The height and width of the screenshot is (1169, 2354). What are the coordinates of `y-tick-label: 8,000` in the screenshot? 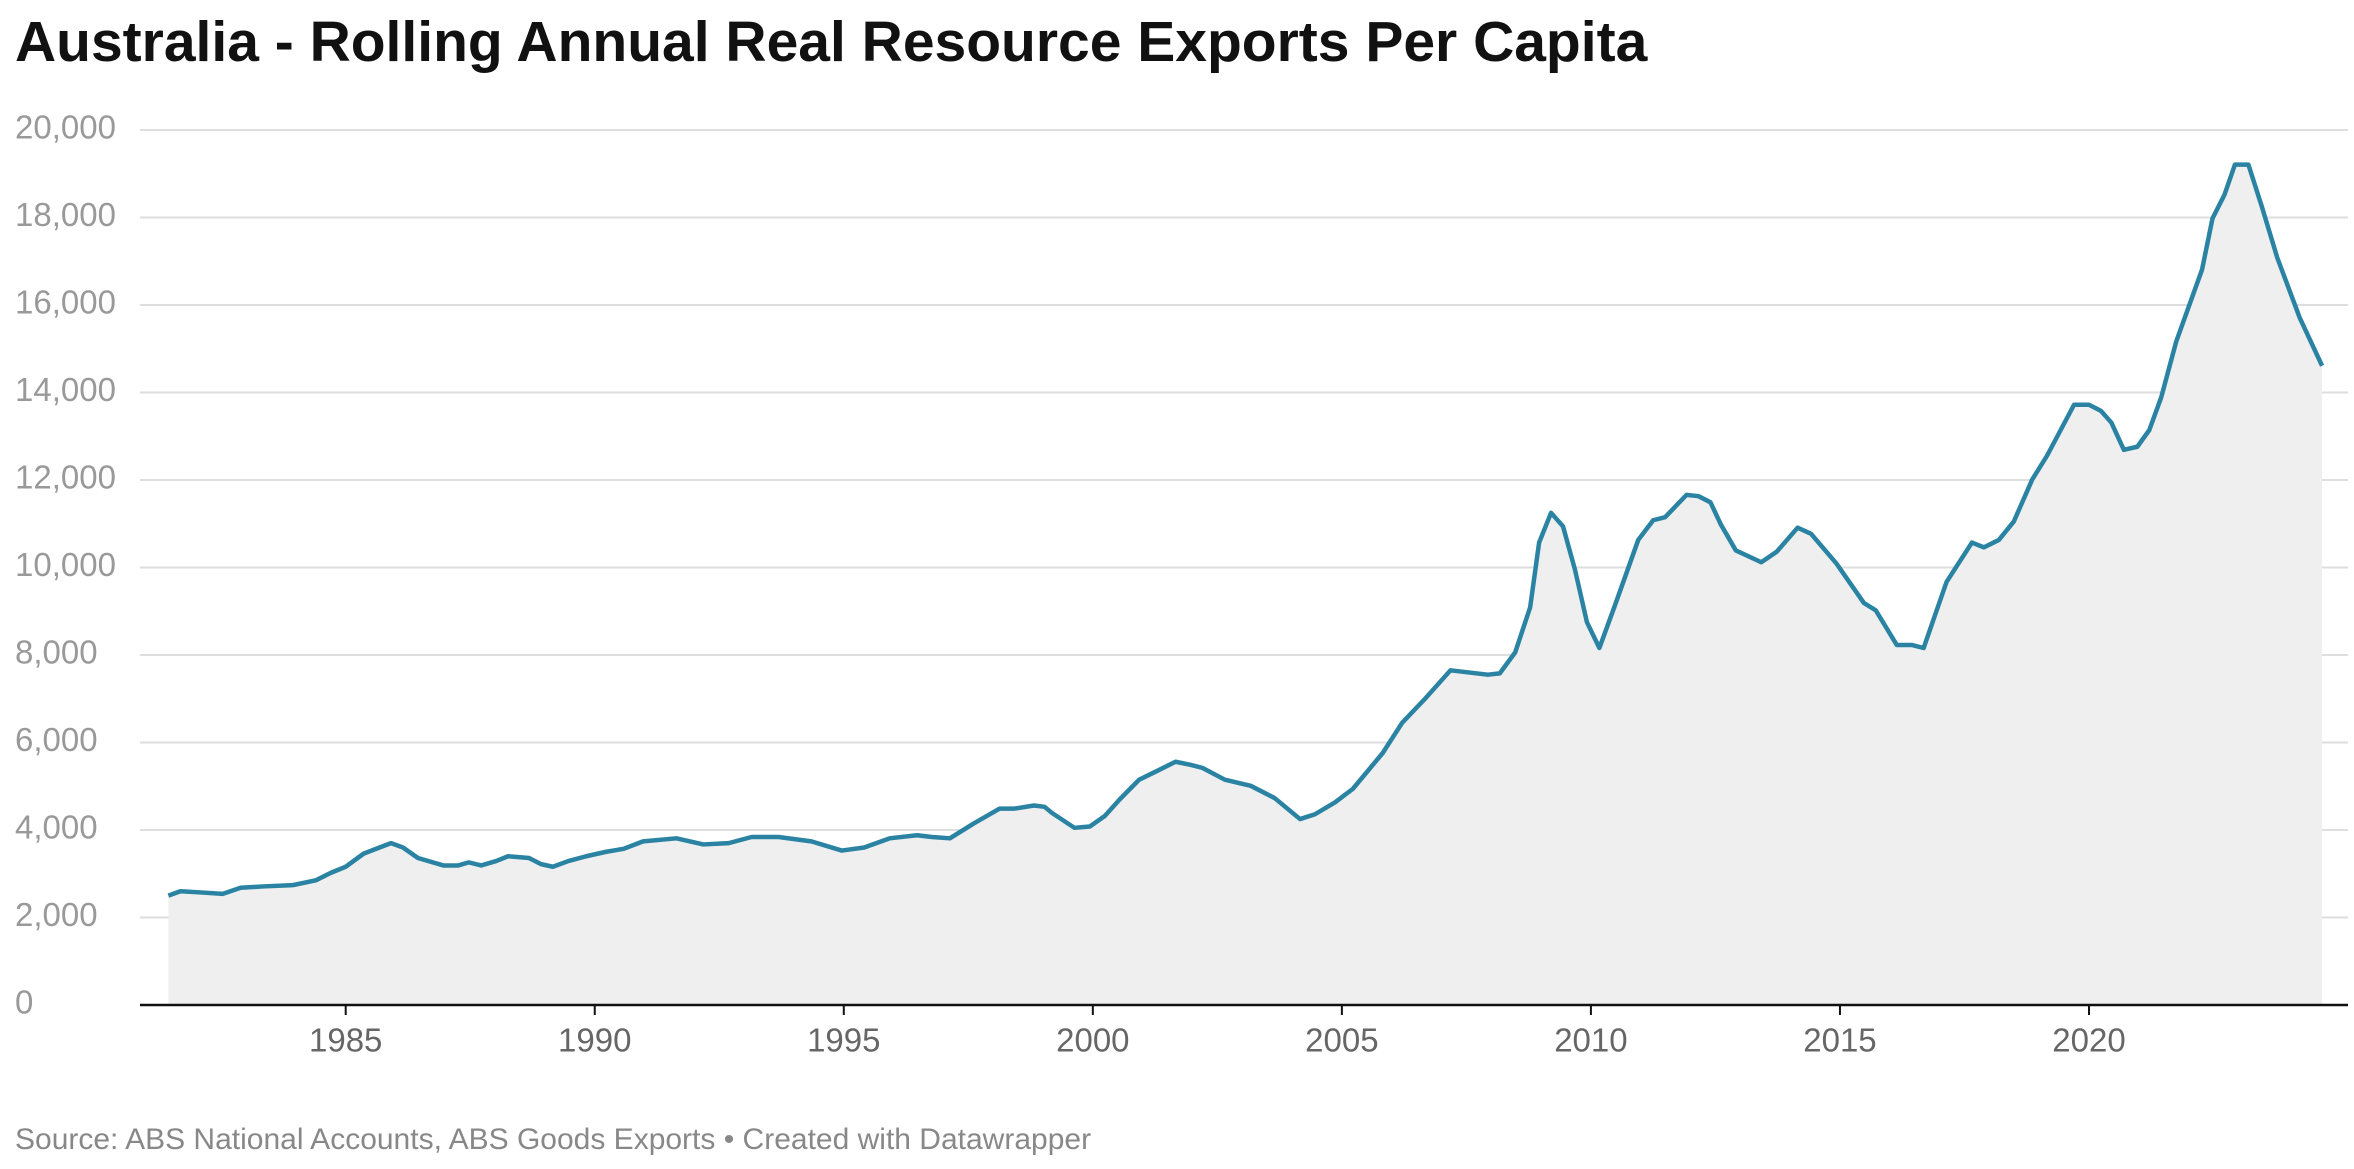 It's located at (56, 652).